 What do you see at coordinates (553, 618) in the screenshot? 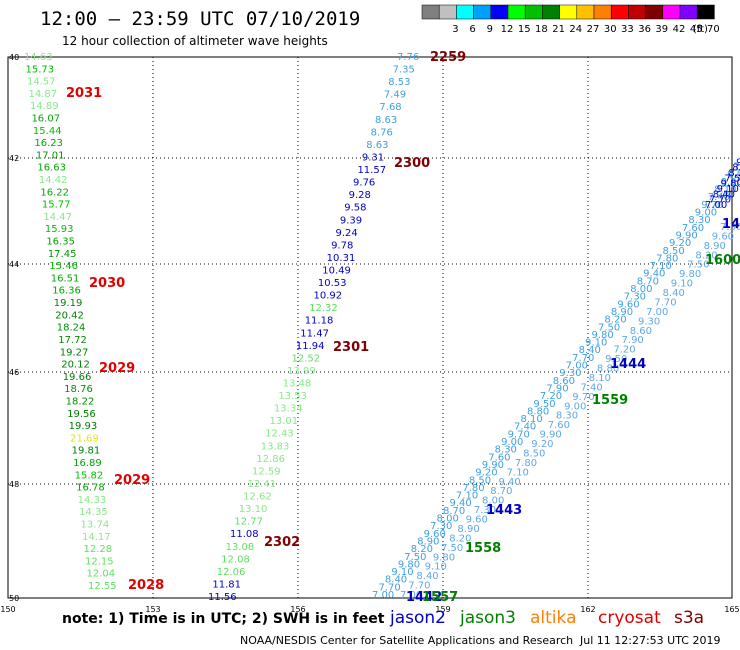
I see `satellite-legend-altika: altika` at bounding box center [553, 618].